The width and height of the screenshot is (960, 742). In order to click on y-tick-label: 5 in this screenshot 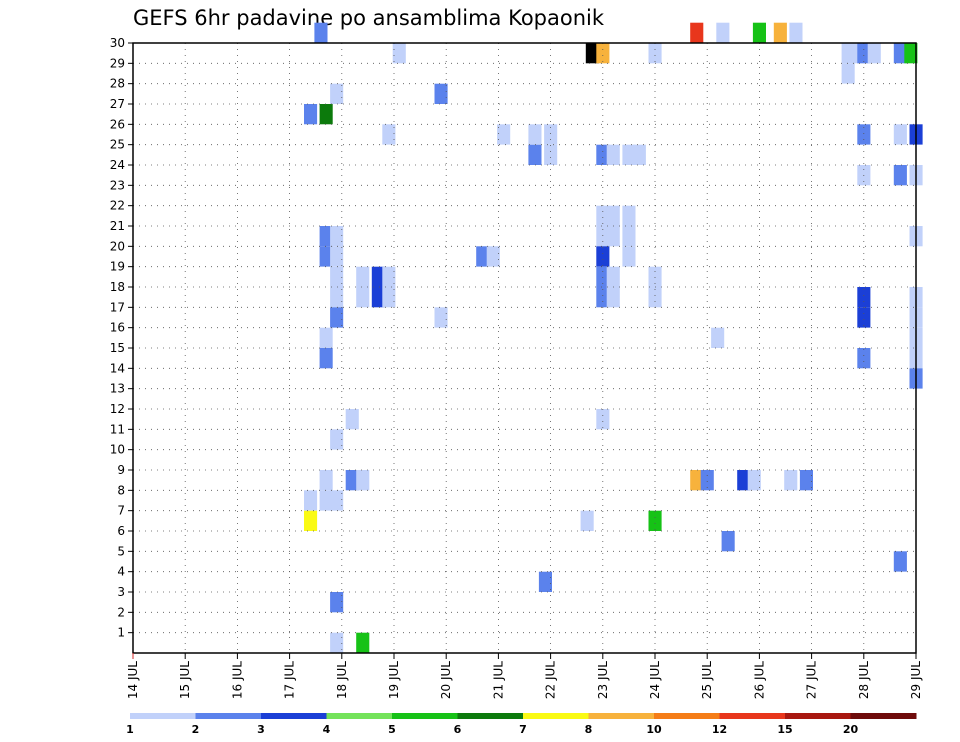, I will do `click(121, 551)`.